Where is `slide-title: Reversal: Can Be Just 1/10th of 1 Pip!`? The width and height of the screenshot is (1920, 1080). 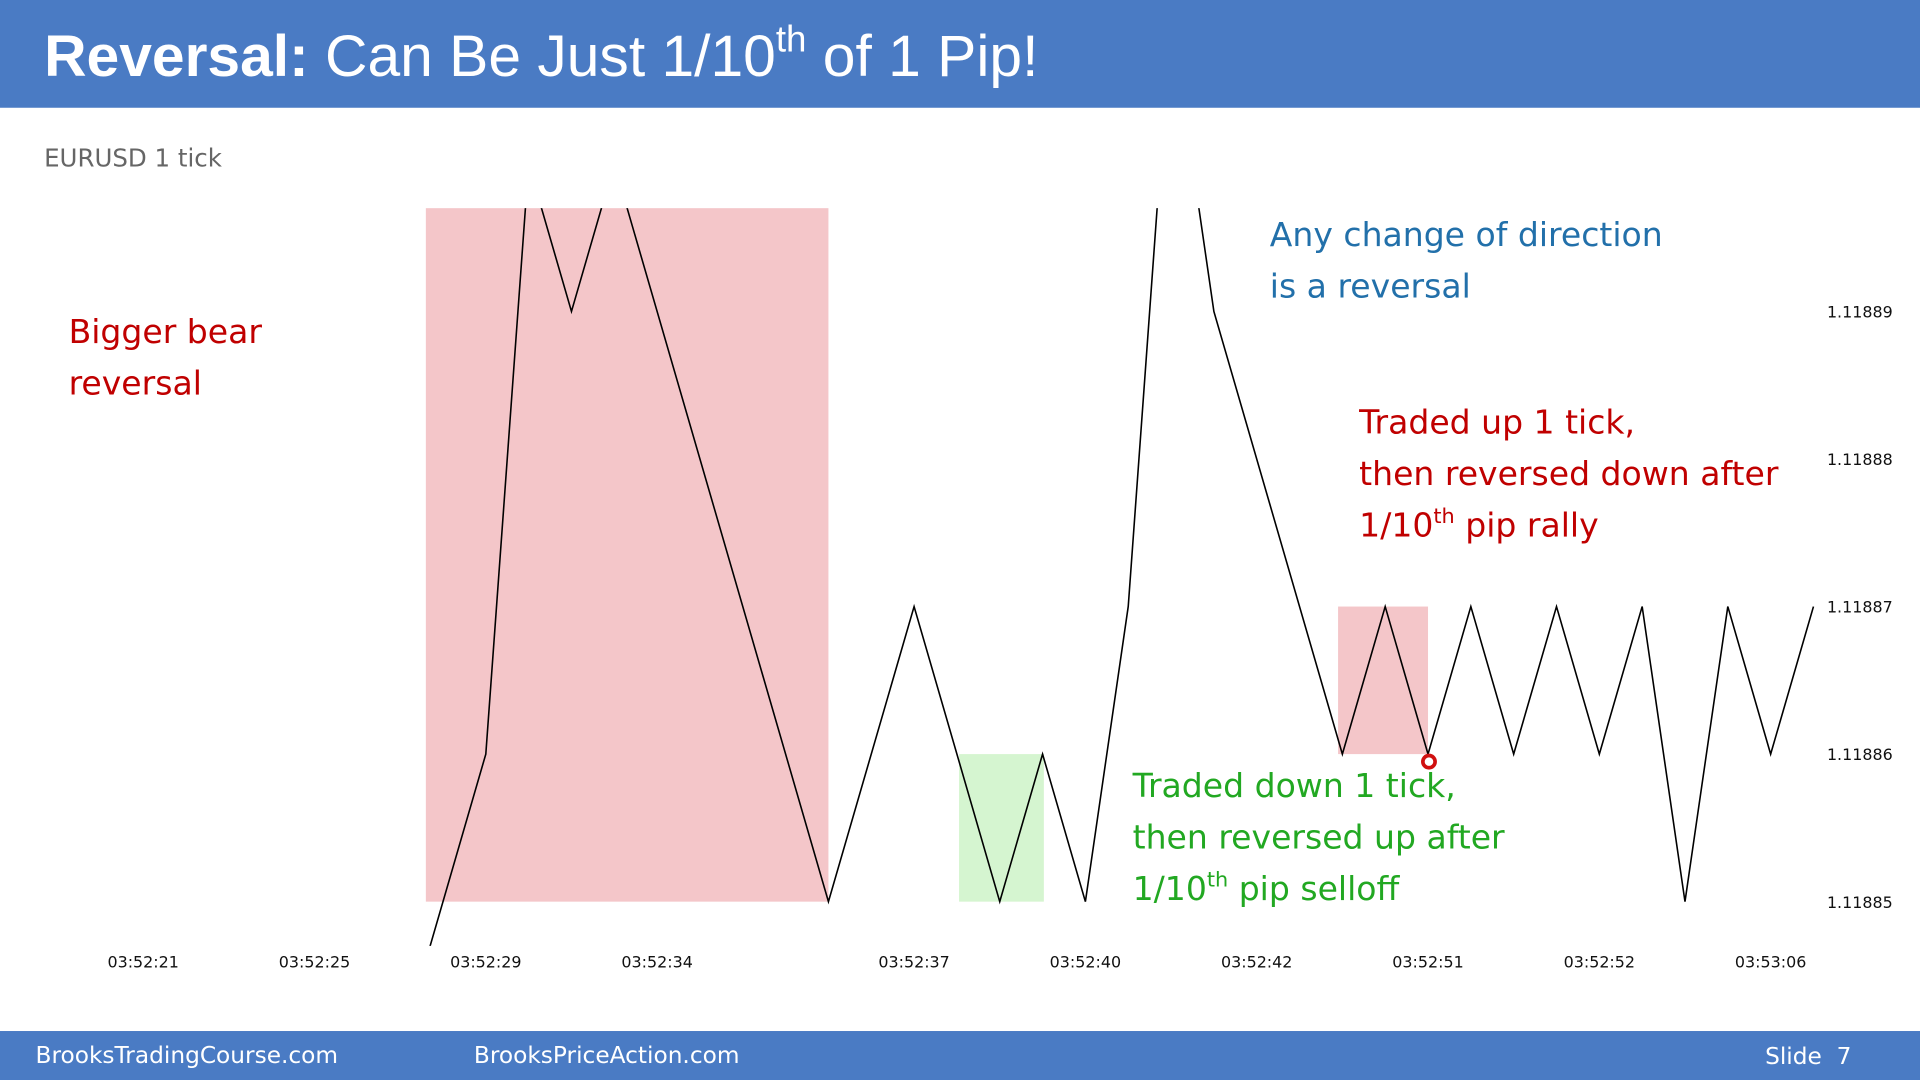 slide-title: Reversal: Can Be Just 1/10th of 1 Pip! is located at coordinates (541, 53).